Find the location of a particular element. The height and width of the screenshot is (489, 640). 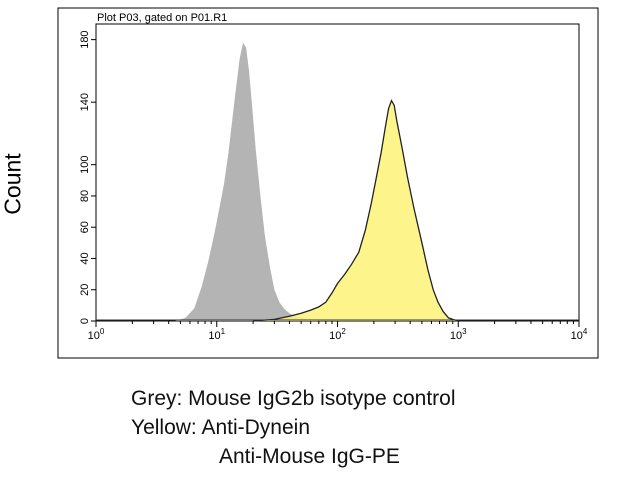

y-tick-label: 180 is located at coordinates (85, 39).